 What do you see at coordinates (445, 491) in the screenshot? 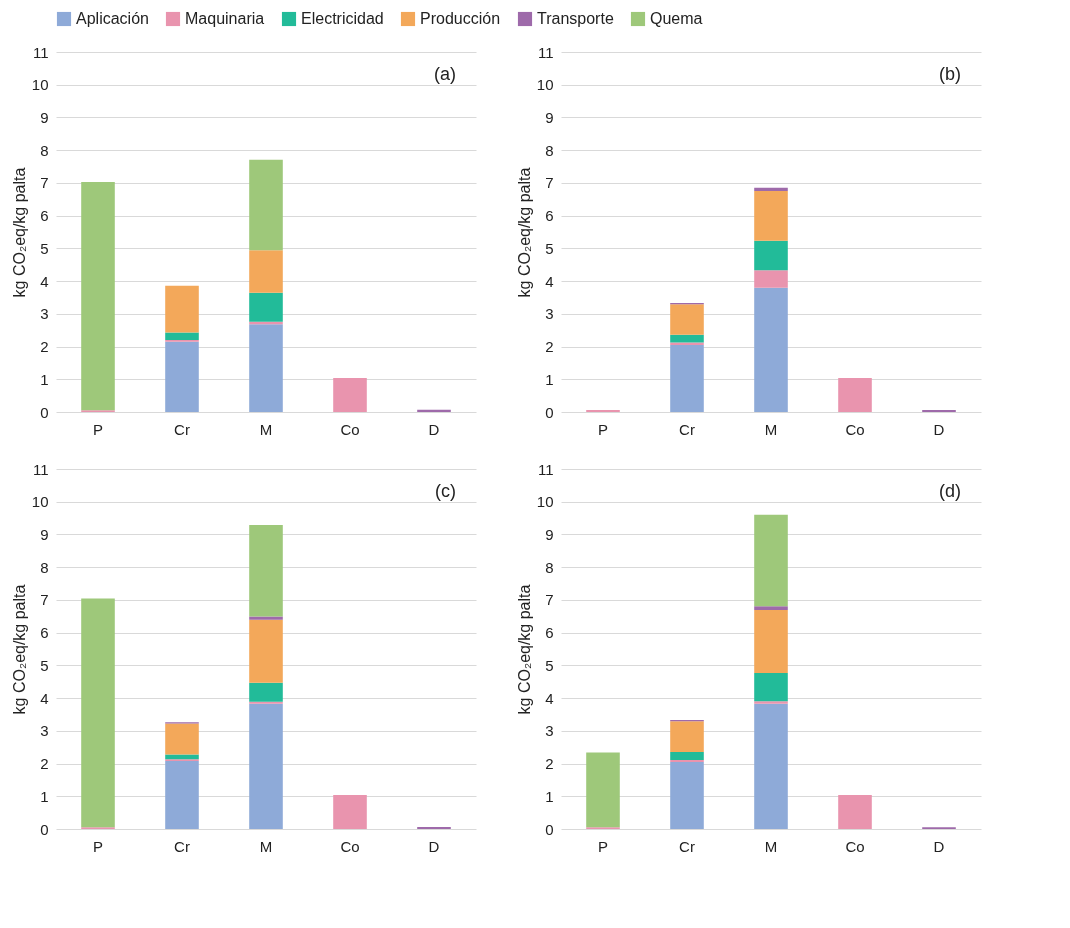
I see `annotation: (c)` at bounding box center [445, 491].